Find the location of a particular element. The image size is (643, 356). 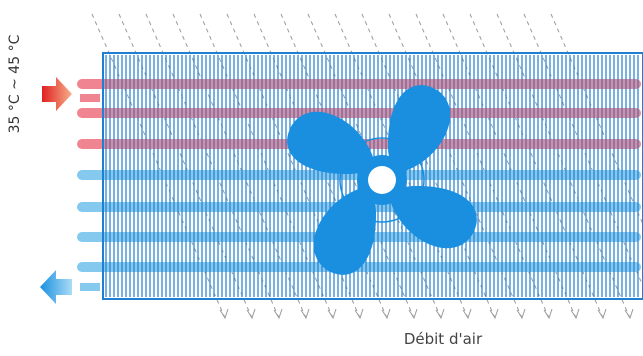

temperature-range-label: 35 °C ~ 45 °C is located at coordinates (15, 84).